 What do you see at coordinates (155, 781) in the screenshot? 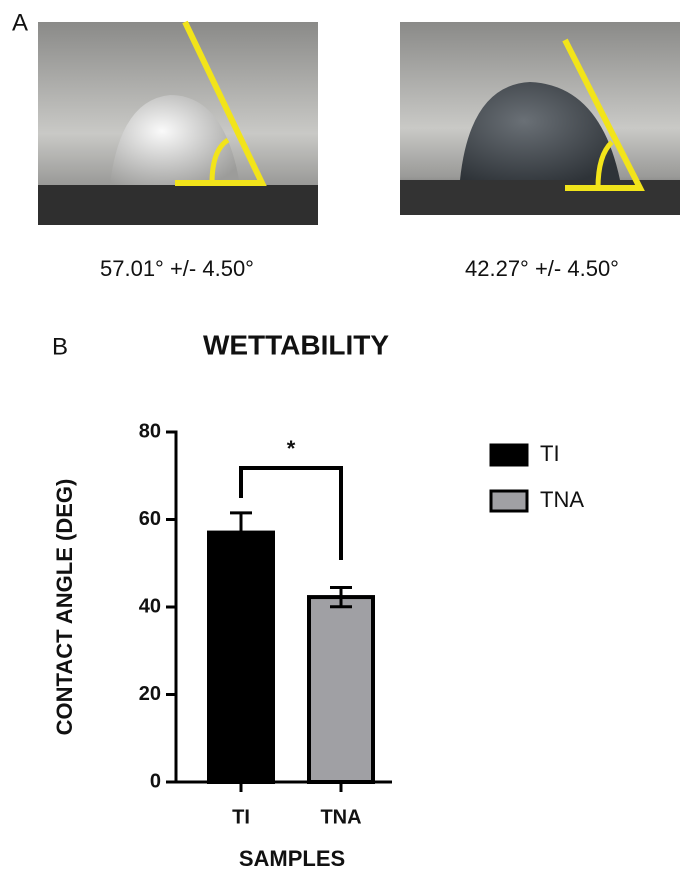
I see `y-tick-label: 0` at bounding box center [155, 781].